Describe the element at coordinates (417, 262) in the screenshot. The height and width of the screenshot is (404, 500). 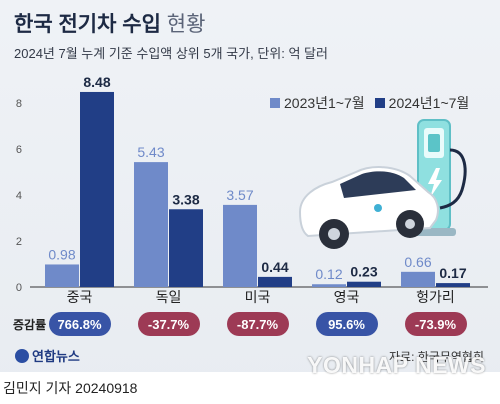
I see `data-label-2023: 0.66` at that location.